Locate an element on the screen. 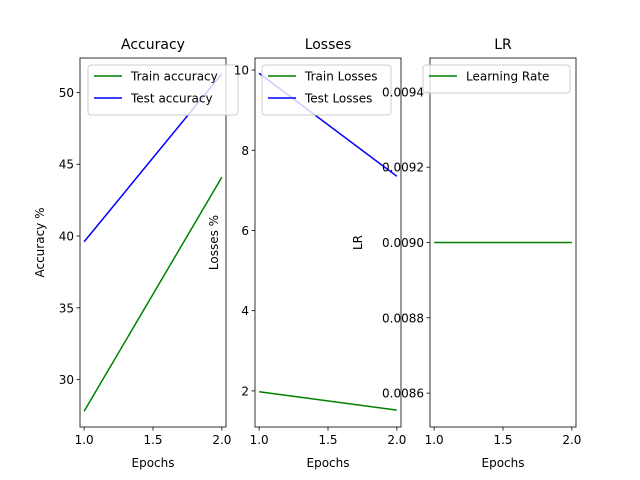  y-tick-label: 8 is located at coordinates (245, 151).